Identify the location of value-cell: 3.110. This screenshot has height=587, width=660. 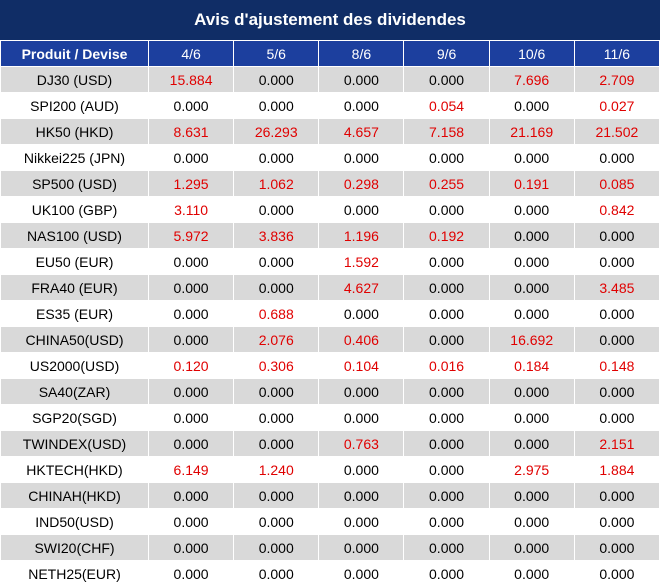
(191, 209).